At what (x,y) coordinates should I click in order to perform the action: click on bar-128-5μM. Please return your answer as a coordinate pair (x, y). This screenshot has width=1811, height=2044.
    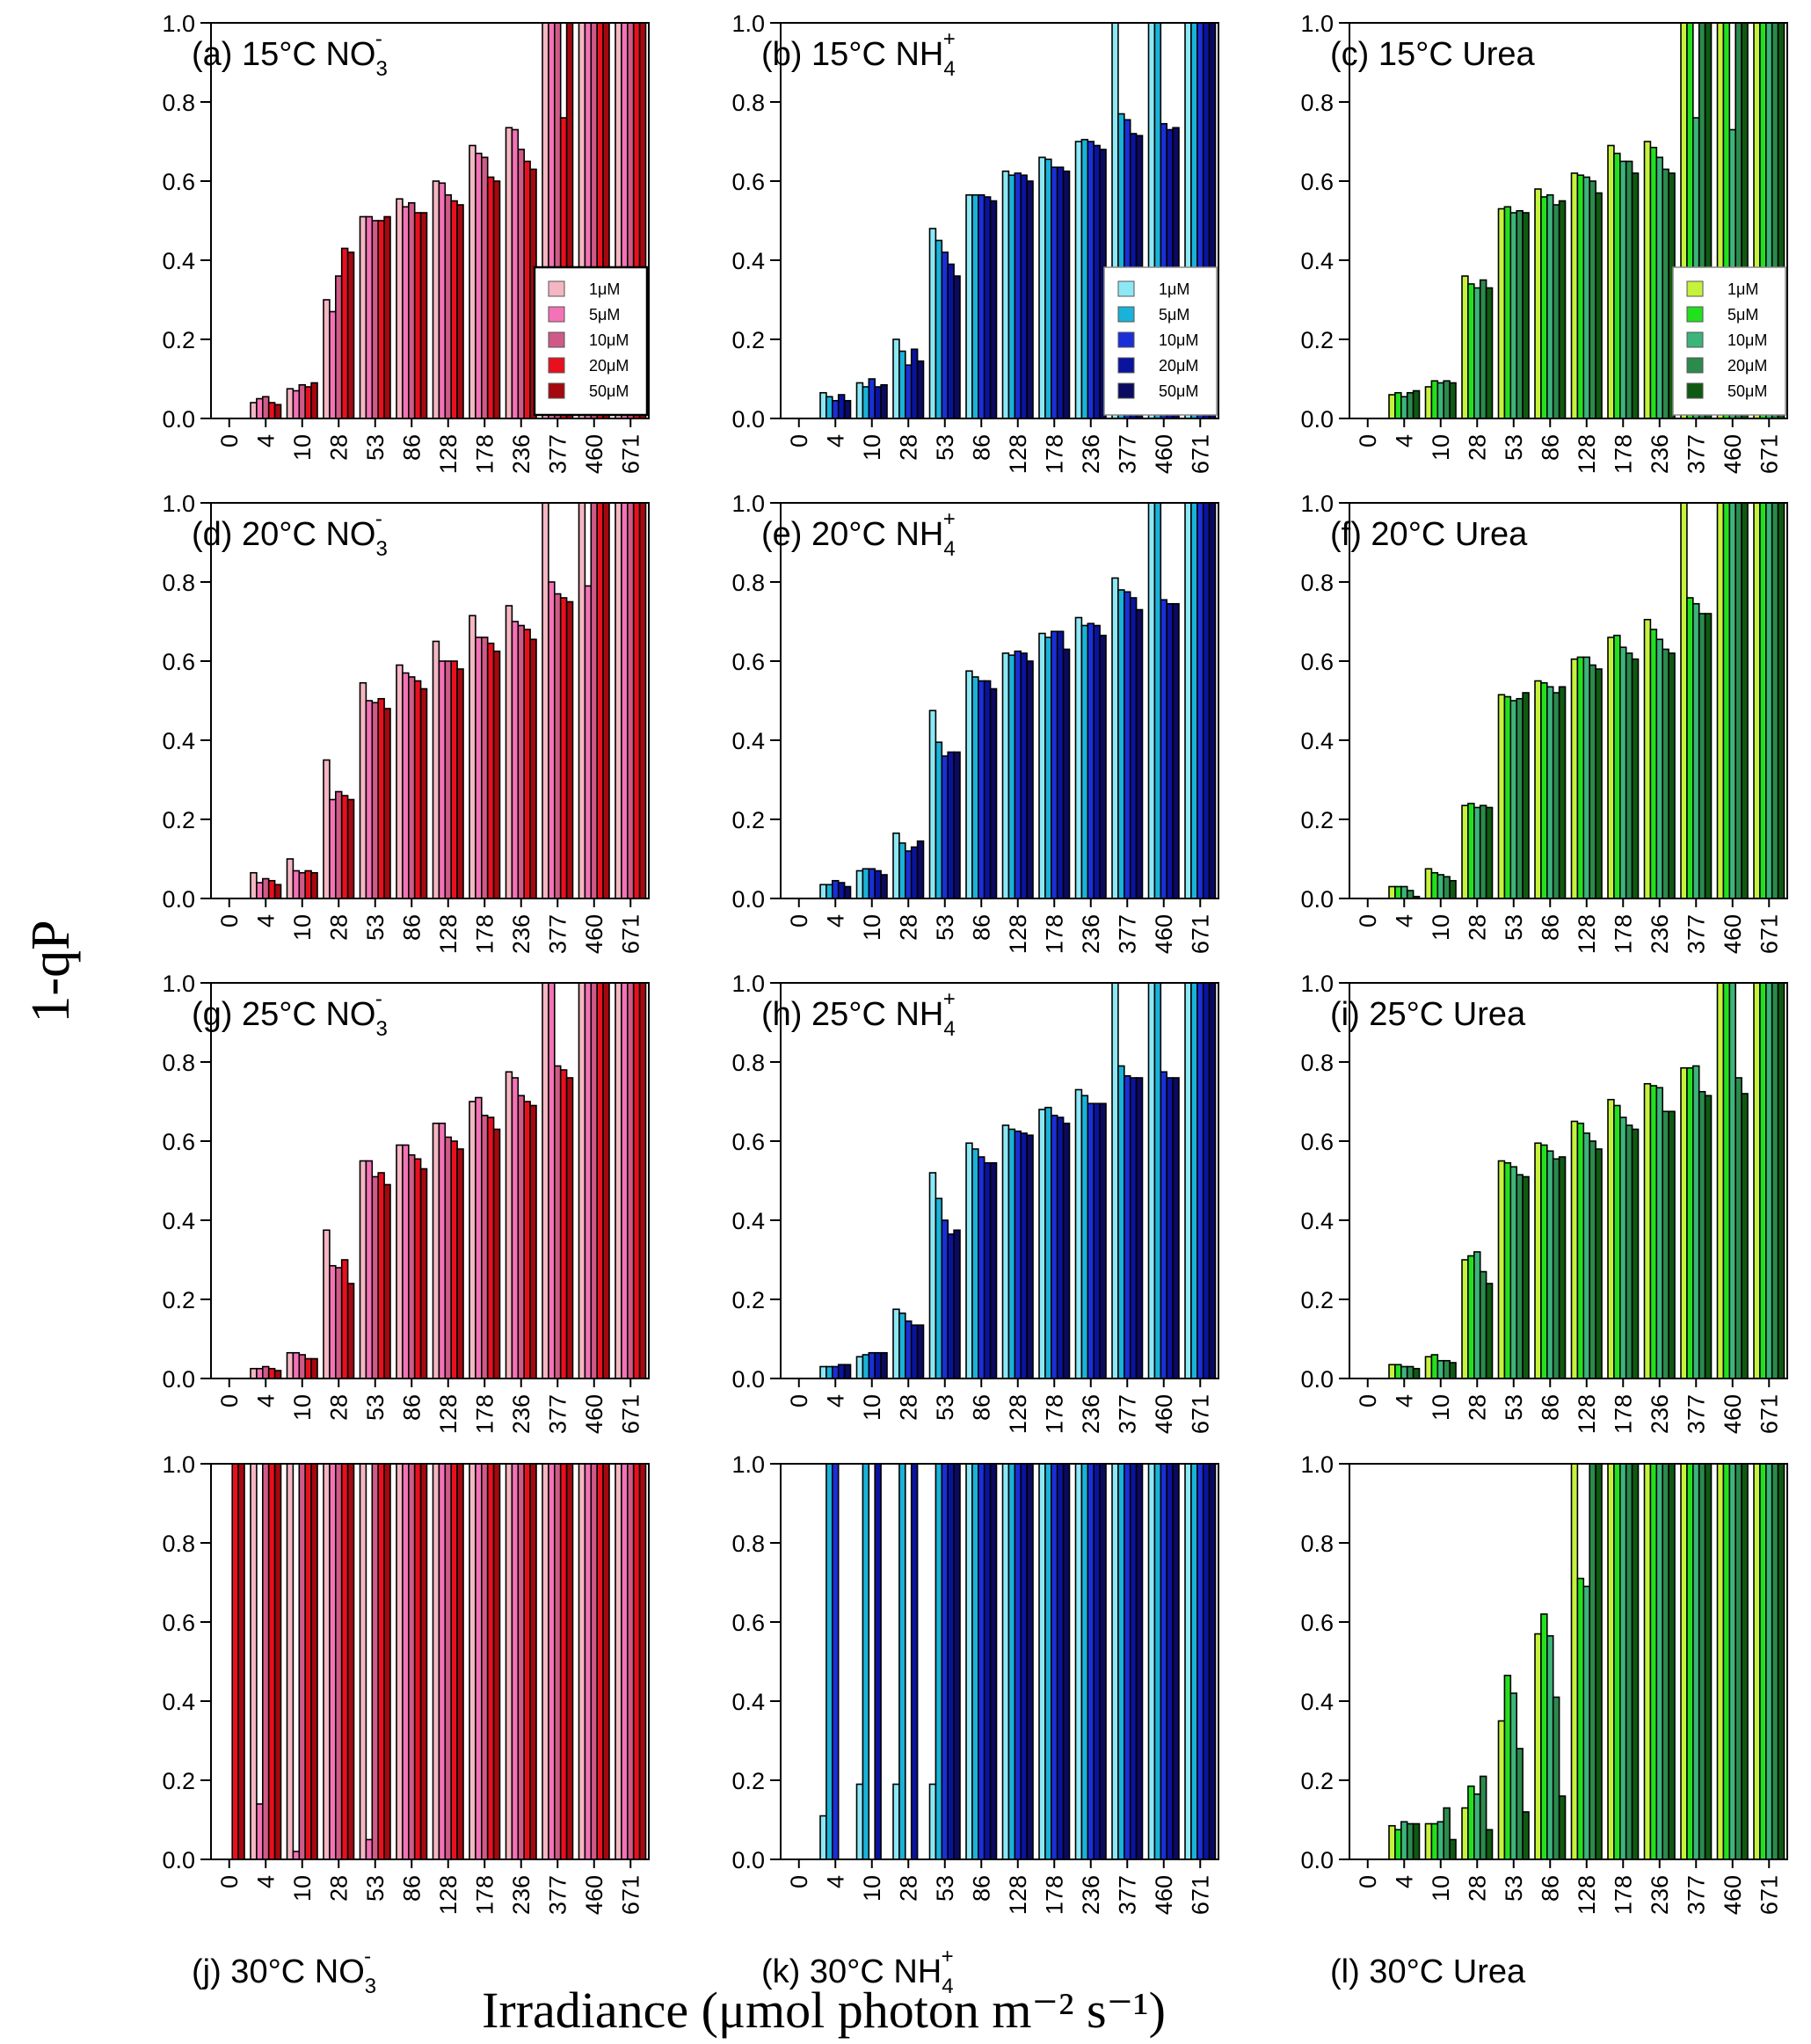
    Looking at the image, I should click on (1580, 296).